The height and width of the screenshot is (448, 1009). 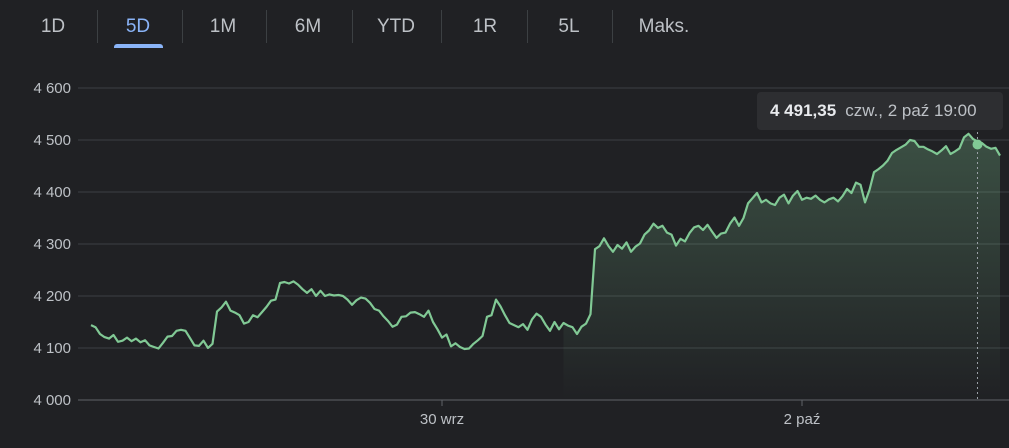 I want to click on y-tick-label: 4 100, so click(x=52, y=348).